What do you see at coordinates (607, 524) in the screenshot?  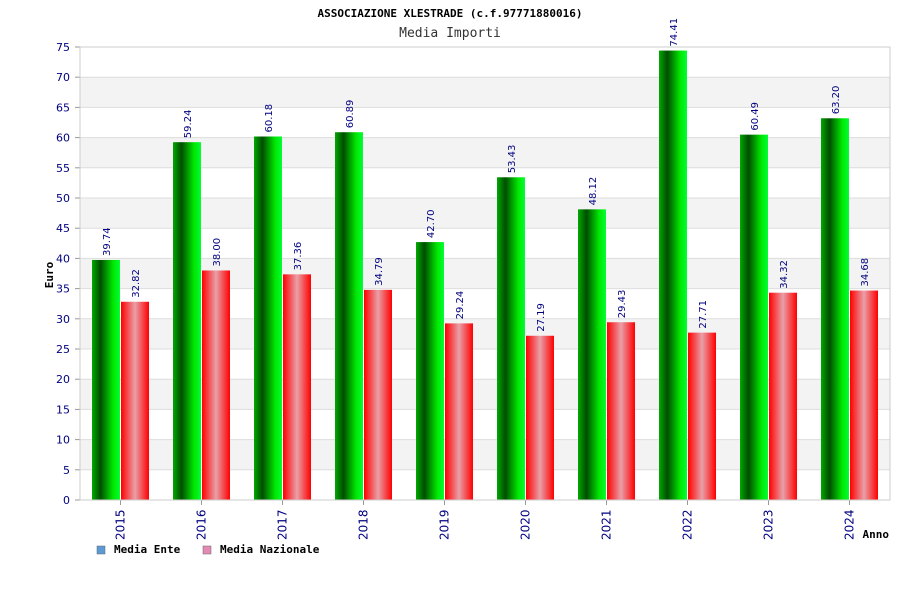 I see `x-tick-label: 2021` at bounding box center [607, 524].